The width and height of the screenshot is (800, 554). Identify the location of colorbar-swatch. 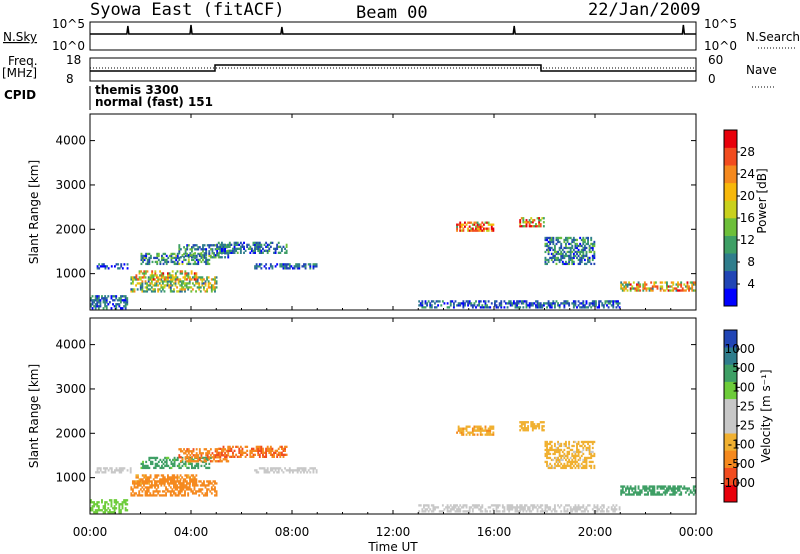
(730, 339).